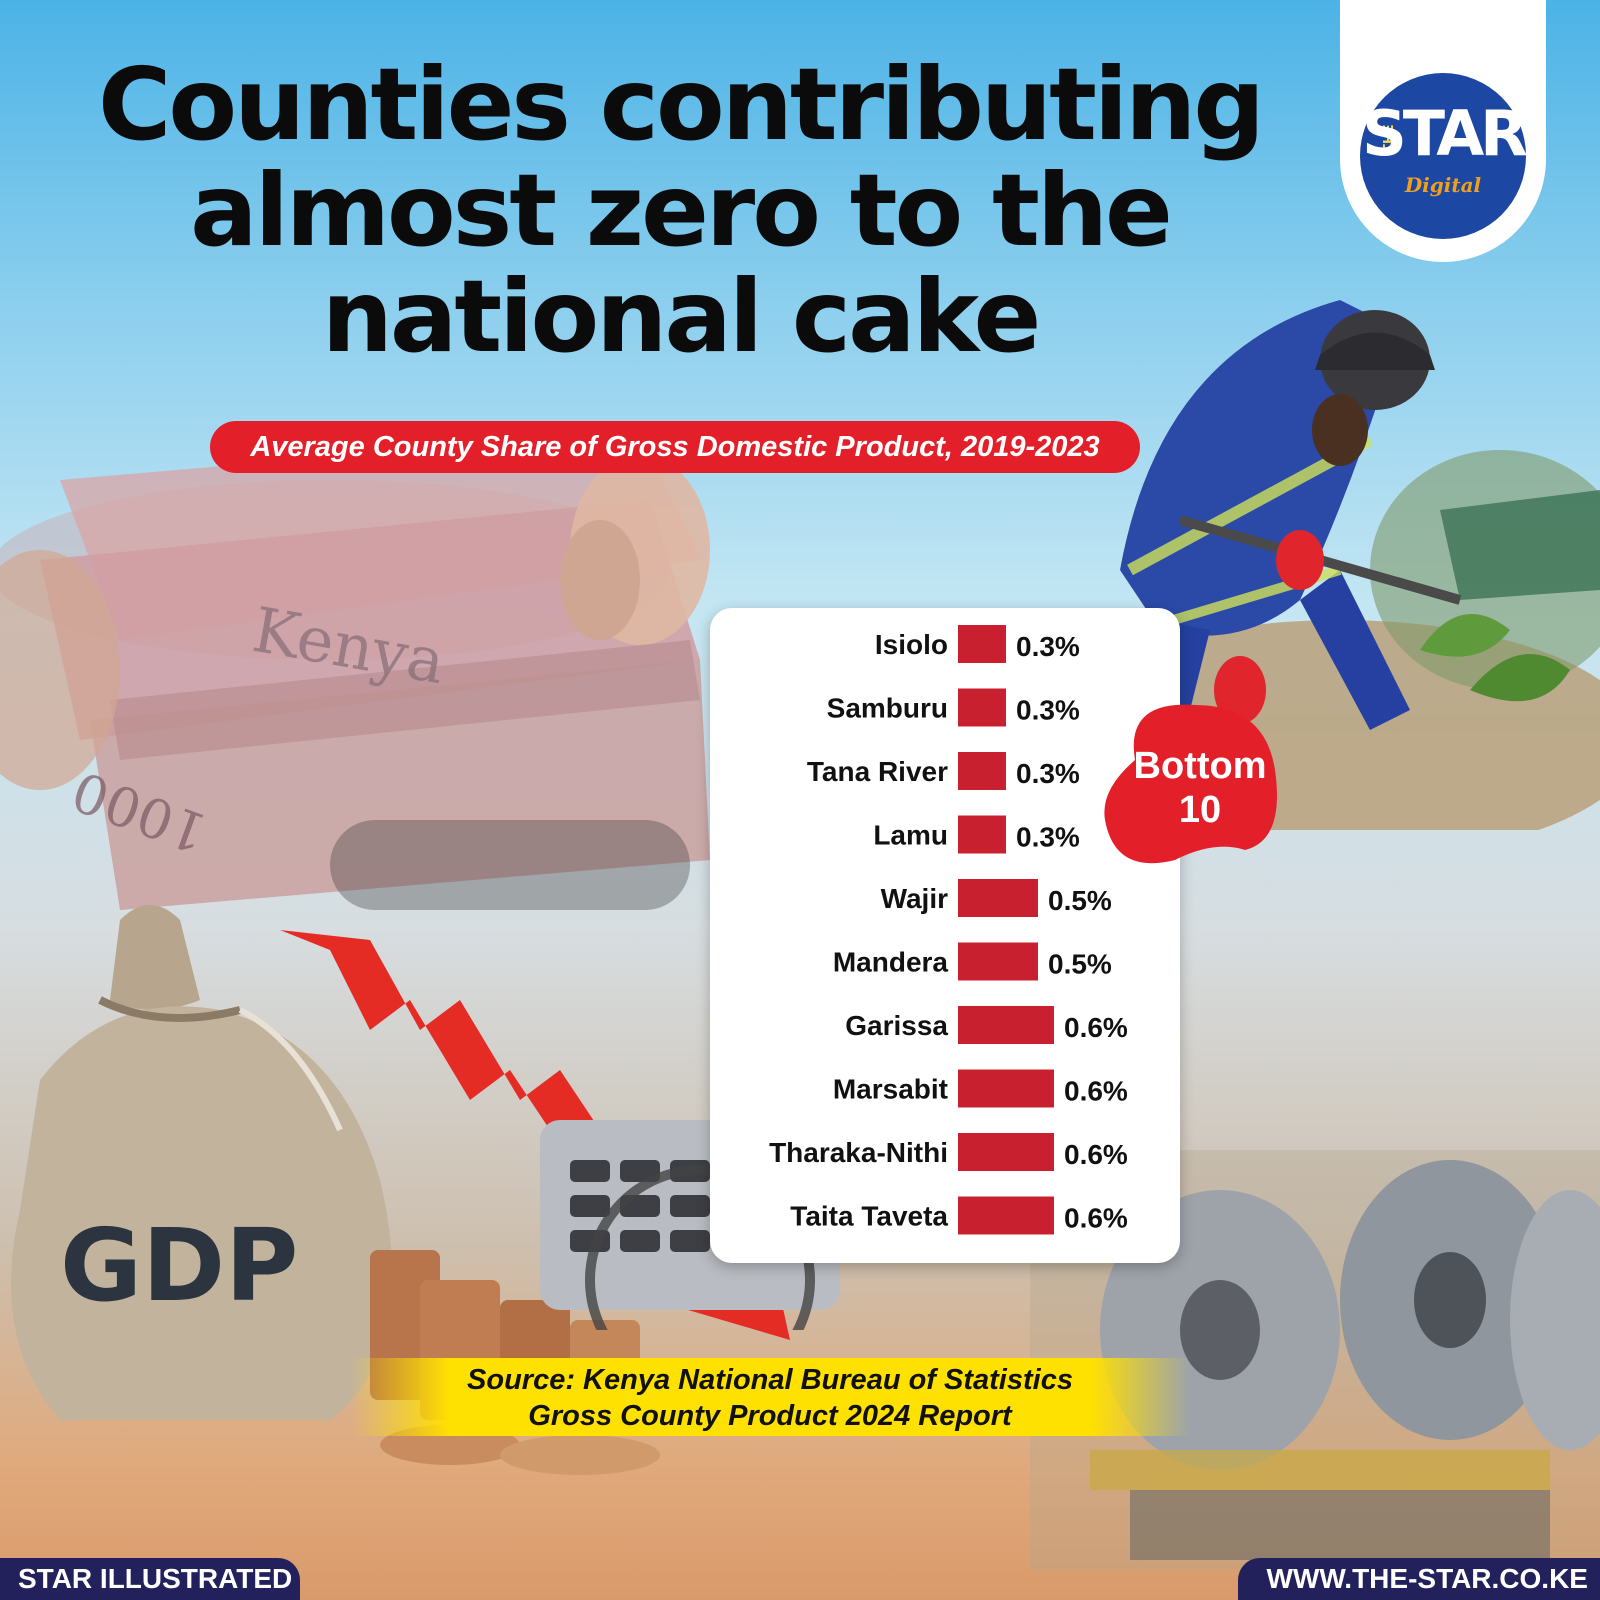 The image size is (1600, 1600). Describe the element at coordinates (877, 771) in the screenshot. I see `category-label: Tana River` at that location.